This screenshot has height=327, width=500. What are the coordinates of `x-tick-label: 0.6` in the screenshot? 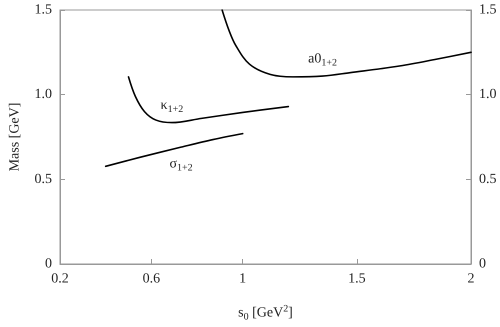 It's located at (151, 279).